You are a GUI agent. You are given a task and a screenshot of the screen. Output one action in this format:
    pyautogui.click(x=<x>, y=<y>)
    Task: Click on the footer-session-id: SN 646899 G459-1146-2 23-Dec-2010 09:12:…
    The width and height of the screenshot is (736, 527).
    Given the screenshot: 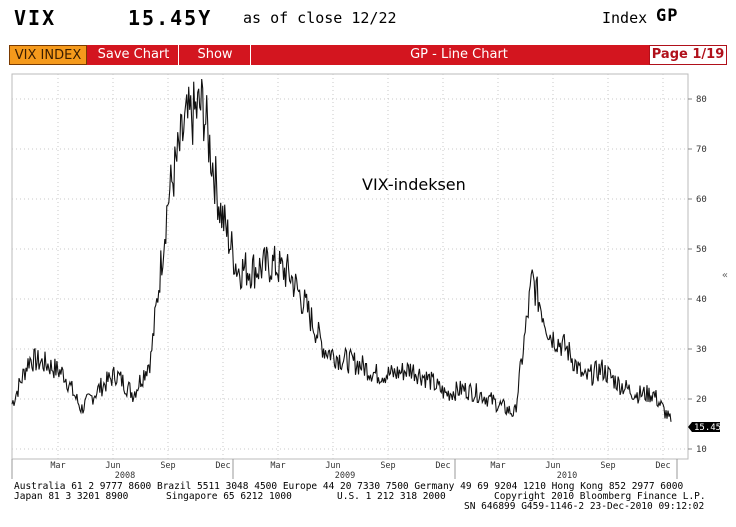 What is the action you would take?
    pyautogui.click(x=584, y=506)
    